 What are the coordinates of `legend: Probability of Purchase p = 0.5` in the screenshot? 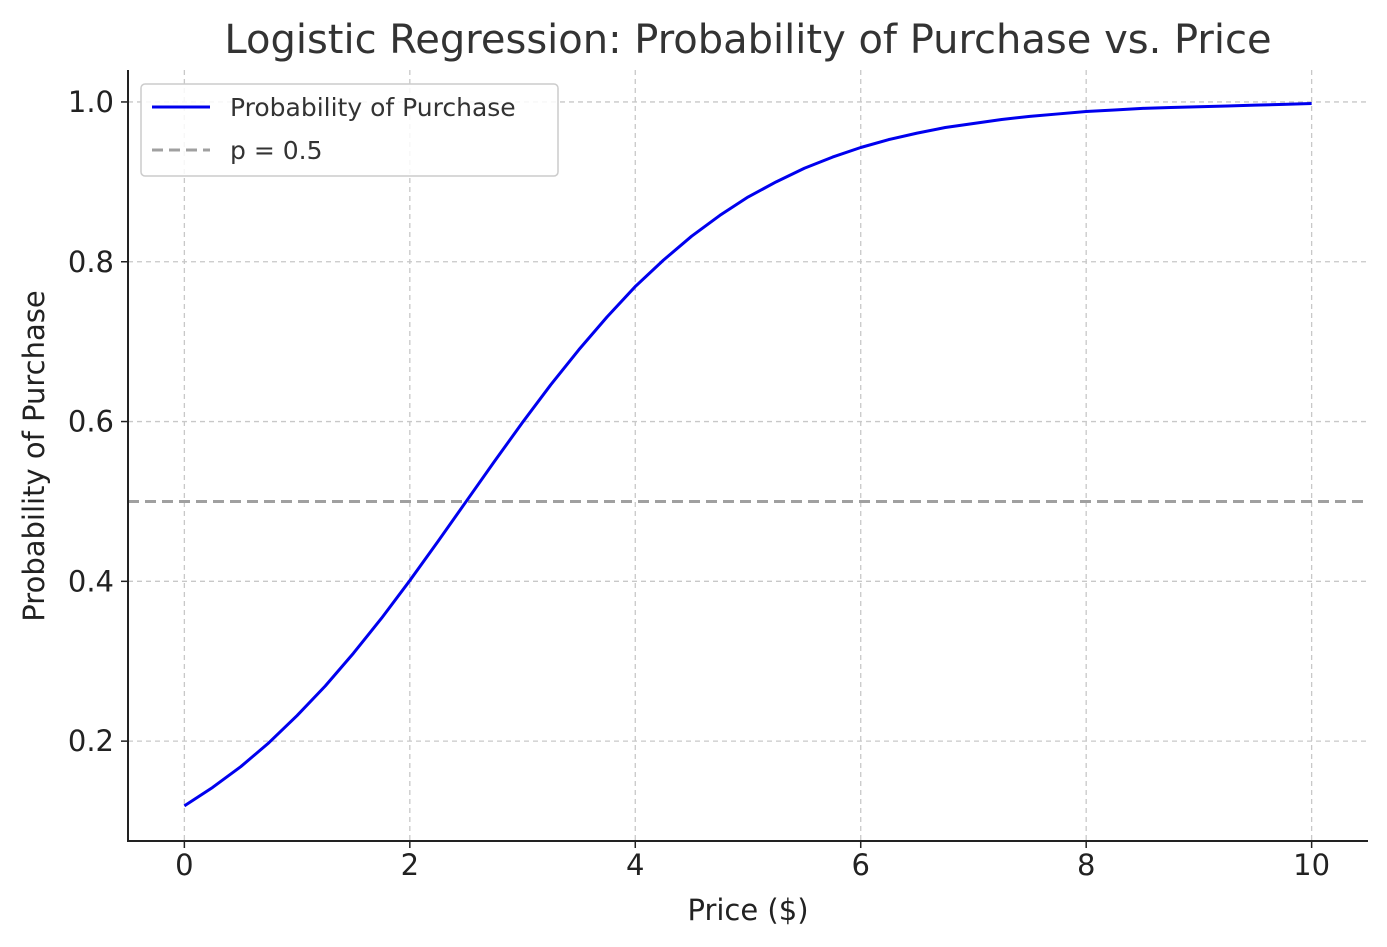 It's located at (349, 130).